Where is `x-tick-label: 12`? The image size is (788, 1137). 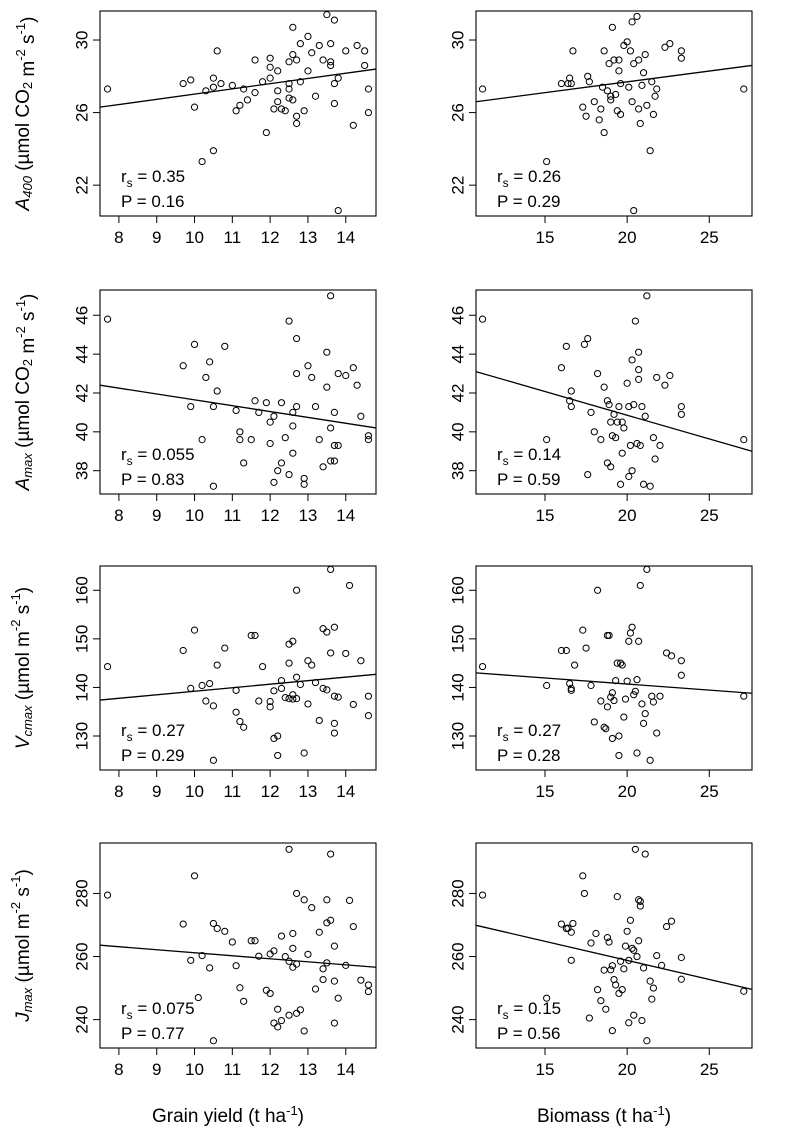
x-tick-label: 12 is located at coordinates (270, 237).